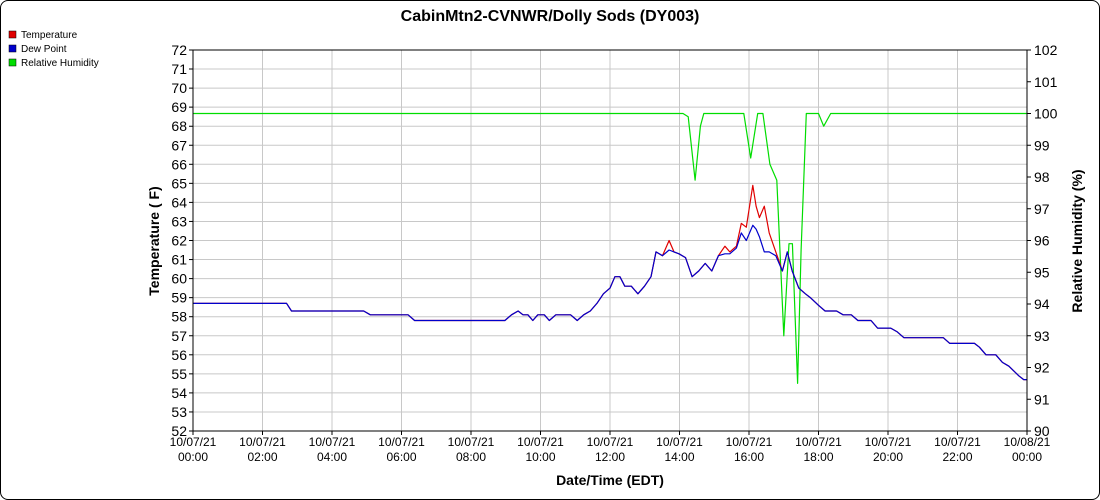 The width and height of the screenshot is (1100, 500). I want to click on y-tick-label: 54, so click(179, 393).